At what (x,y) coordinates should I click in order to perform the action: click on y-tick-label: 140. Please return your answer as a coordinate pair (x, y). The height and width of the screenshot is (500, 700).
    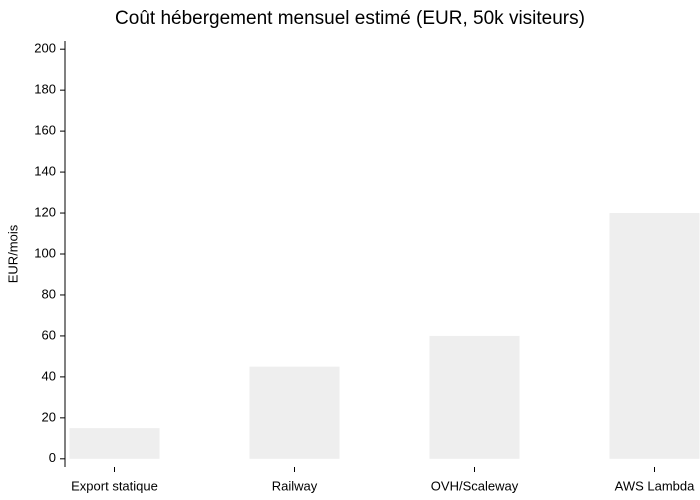
    Looking at the image, I should click on (45, 171).